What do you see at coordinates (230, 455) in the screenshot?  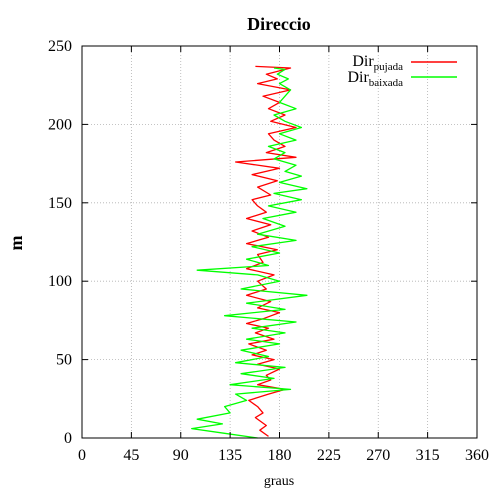 I see `x-tick-label: 135` at bounding box center [230, 455].